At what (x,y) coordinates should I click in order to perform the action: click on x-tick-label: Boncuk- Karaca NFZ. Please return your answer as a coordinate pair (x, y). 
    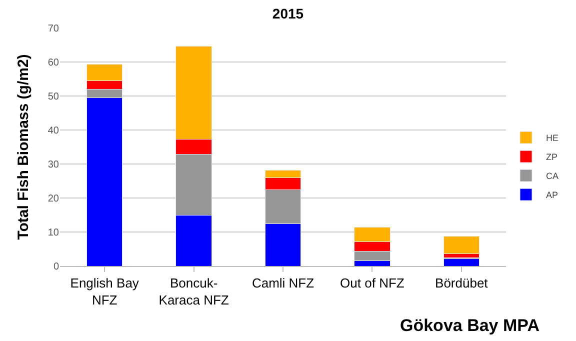
    Looking at the image, I should click on (193, 292).